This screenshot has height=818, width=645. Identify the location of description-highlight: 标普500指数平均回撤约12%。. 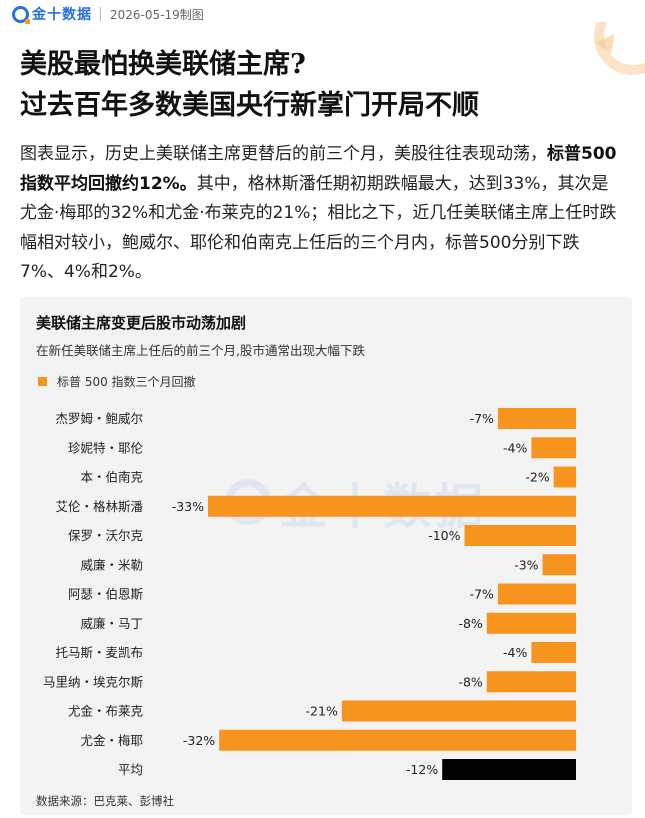
(318, 169).